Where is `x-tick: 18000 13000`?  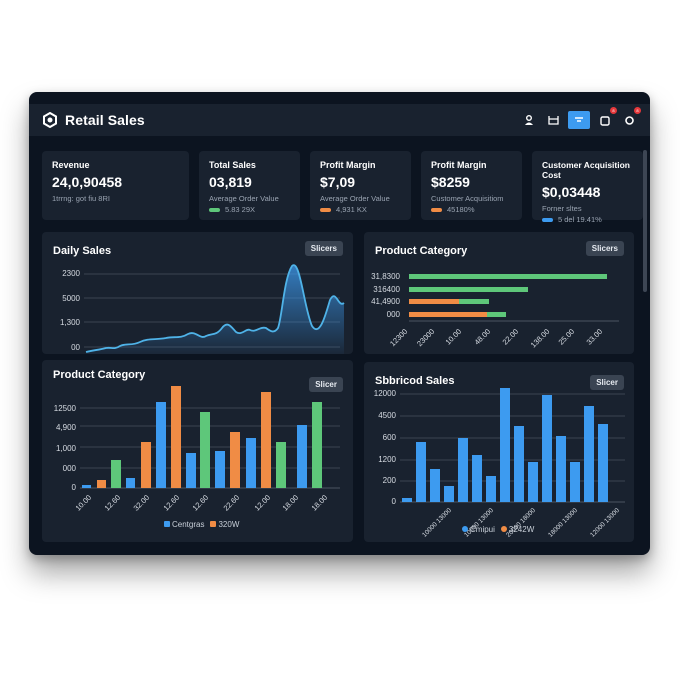
x-tick: 18000 13000 is located at coordinates (563, 523).